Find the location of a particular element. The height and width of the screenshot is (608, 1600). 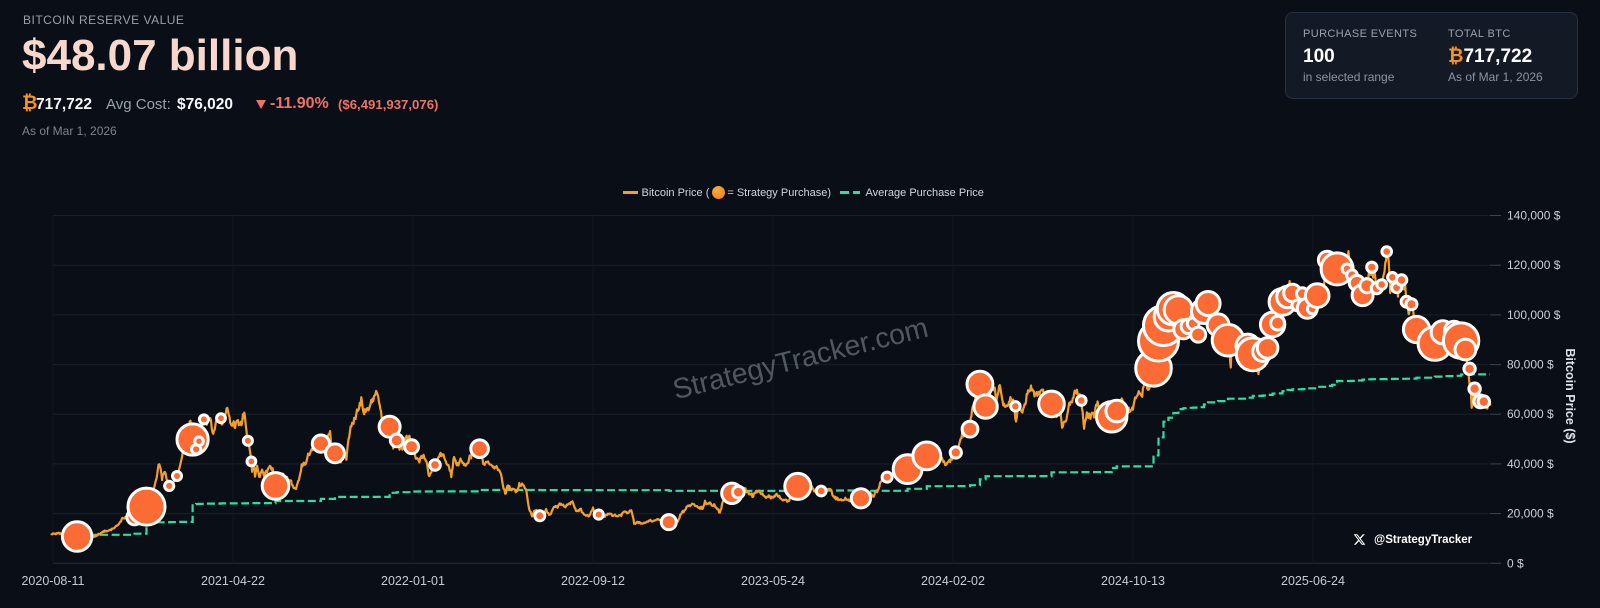

svg-text: Bitcoin Price ($) is located at coordinates (1570, 395).